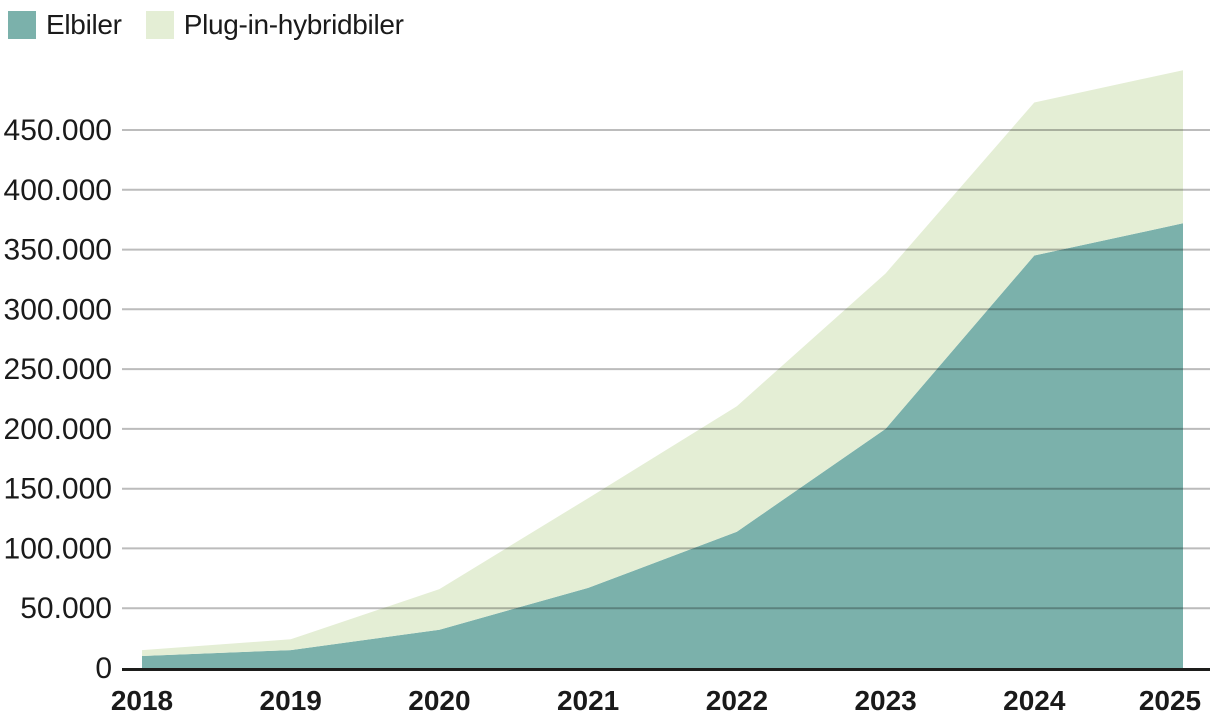  Describe the element at coordinates (66, 608) in the screenshot. I see `y-tick-label: 50.000` at that location.